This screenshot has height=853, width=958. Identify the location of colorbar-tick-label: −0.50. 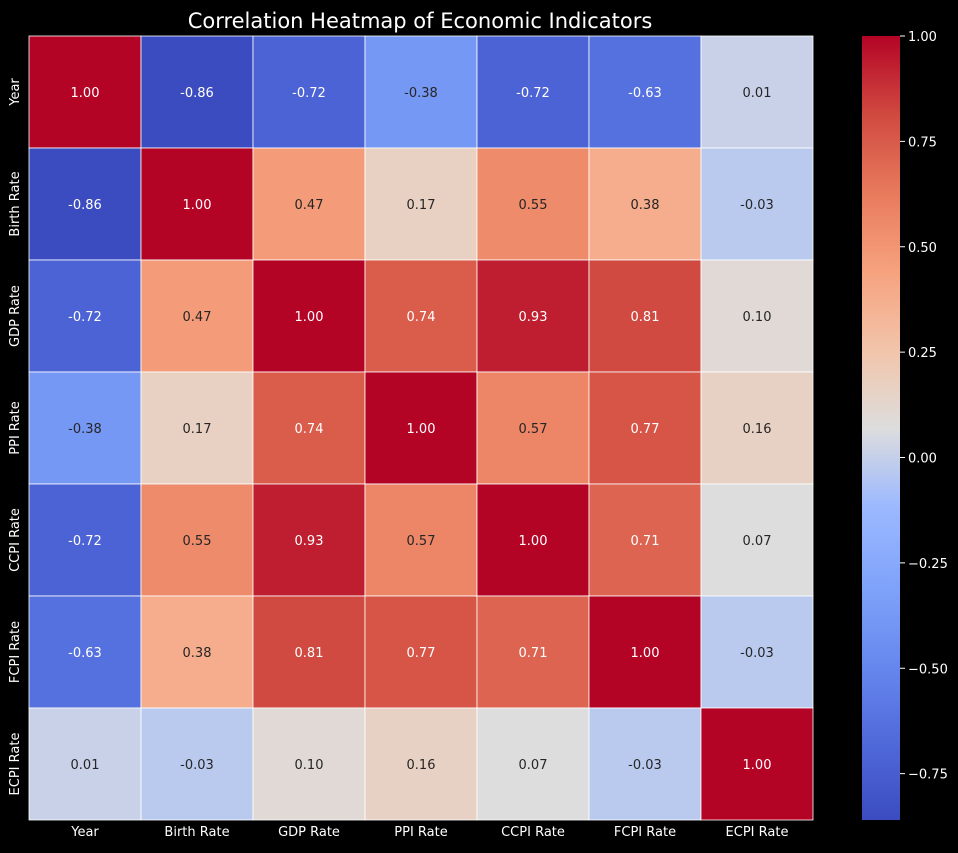
(928, 669).